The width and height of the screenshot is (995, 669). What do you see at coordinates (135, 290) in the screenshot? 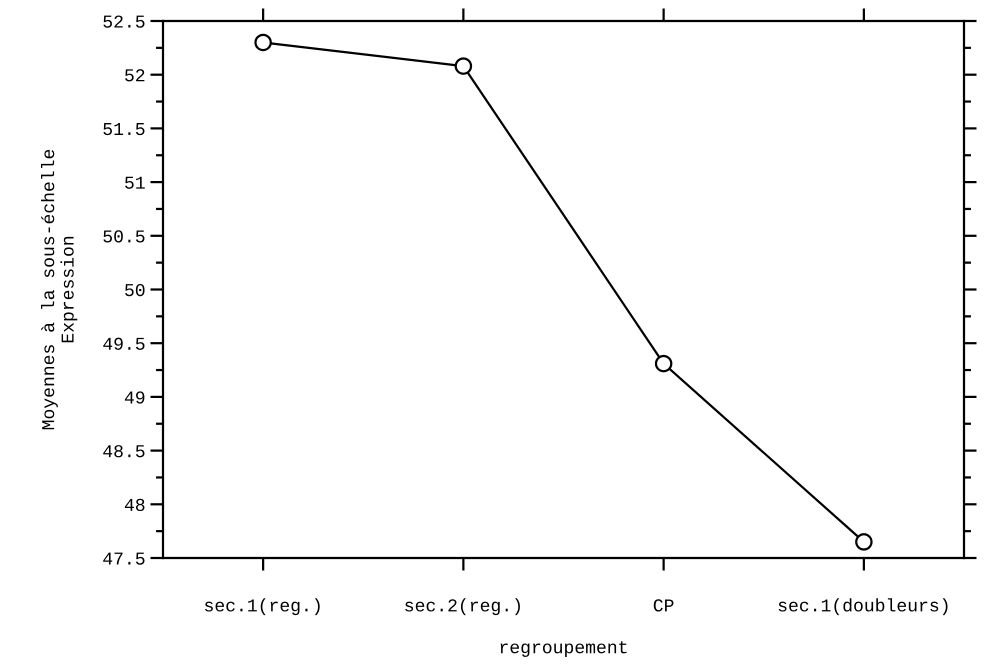
I see `y-tick-label: 50` at bounding box center [135, 290].